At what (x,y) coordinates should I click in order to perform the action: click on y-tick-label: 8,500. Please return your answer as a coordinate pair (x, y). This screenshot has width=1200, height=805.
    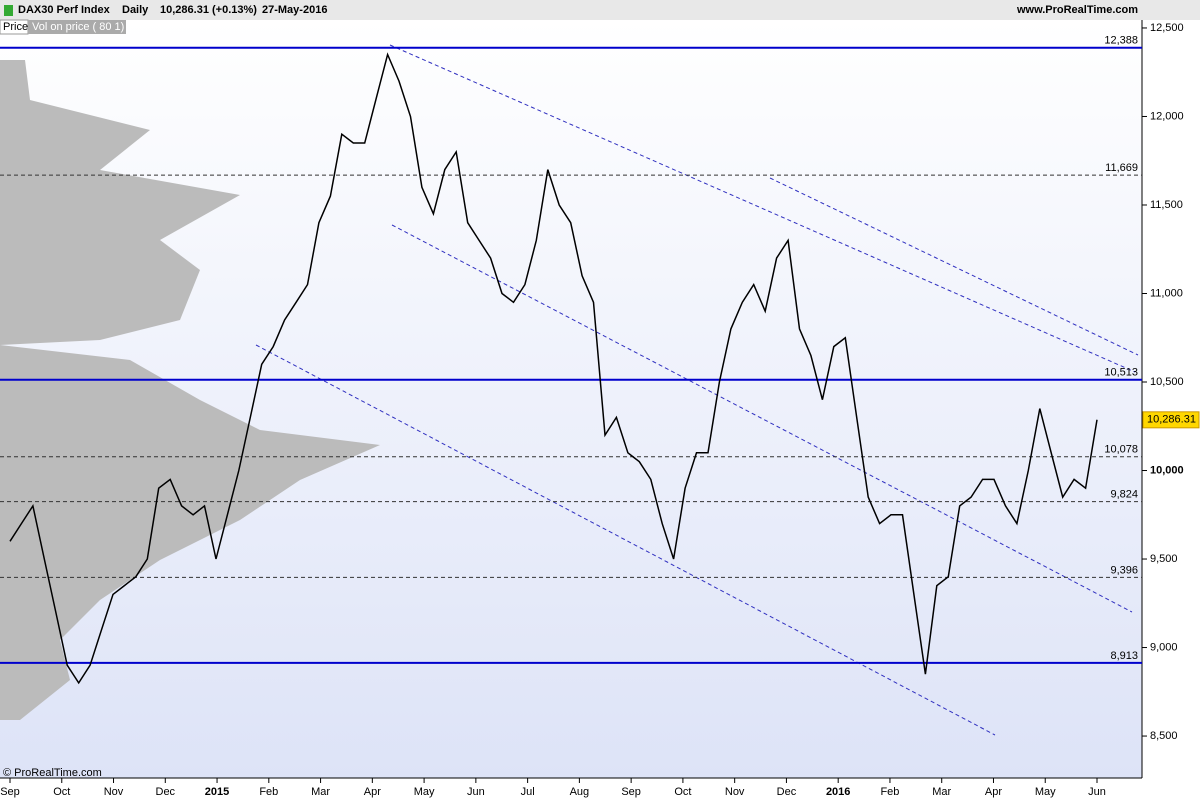
    Looking at the image, I should click on (1164, 736).